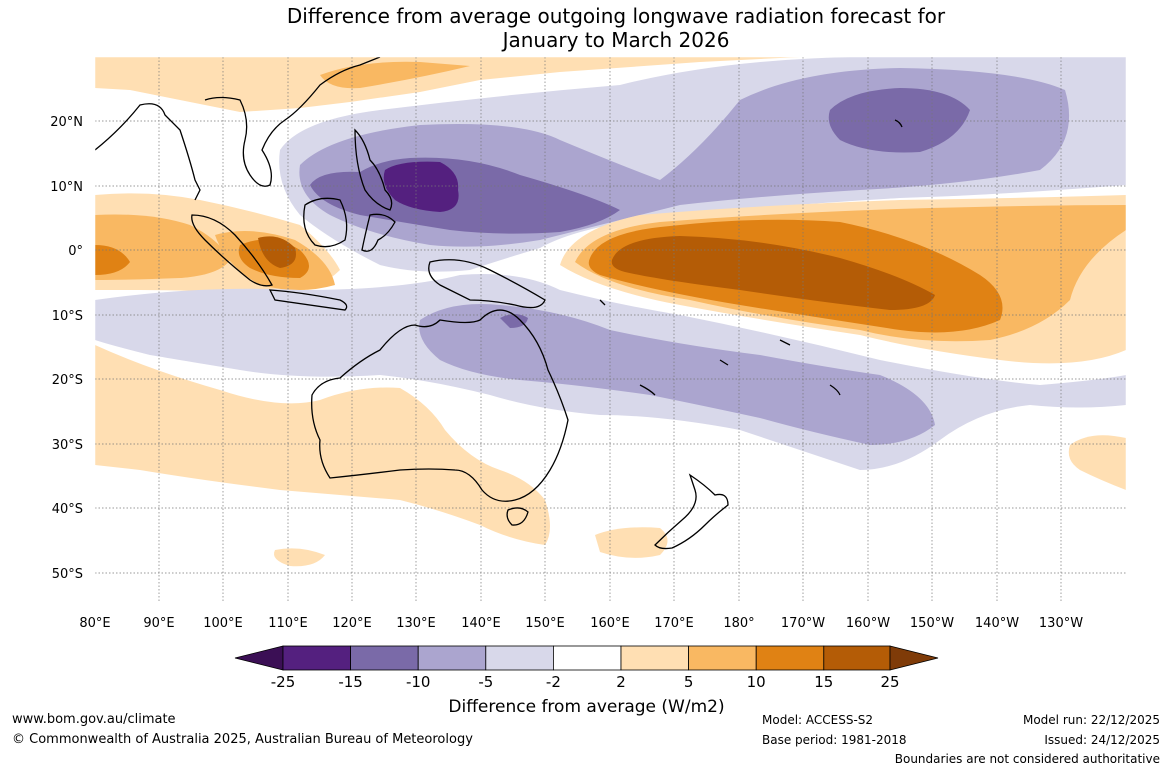 The height and width of the screenshot is (770, 1173). I want to click on anomaly-region-negative-hawaii, so click(899, 120).